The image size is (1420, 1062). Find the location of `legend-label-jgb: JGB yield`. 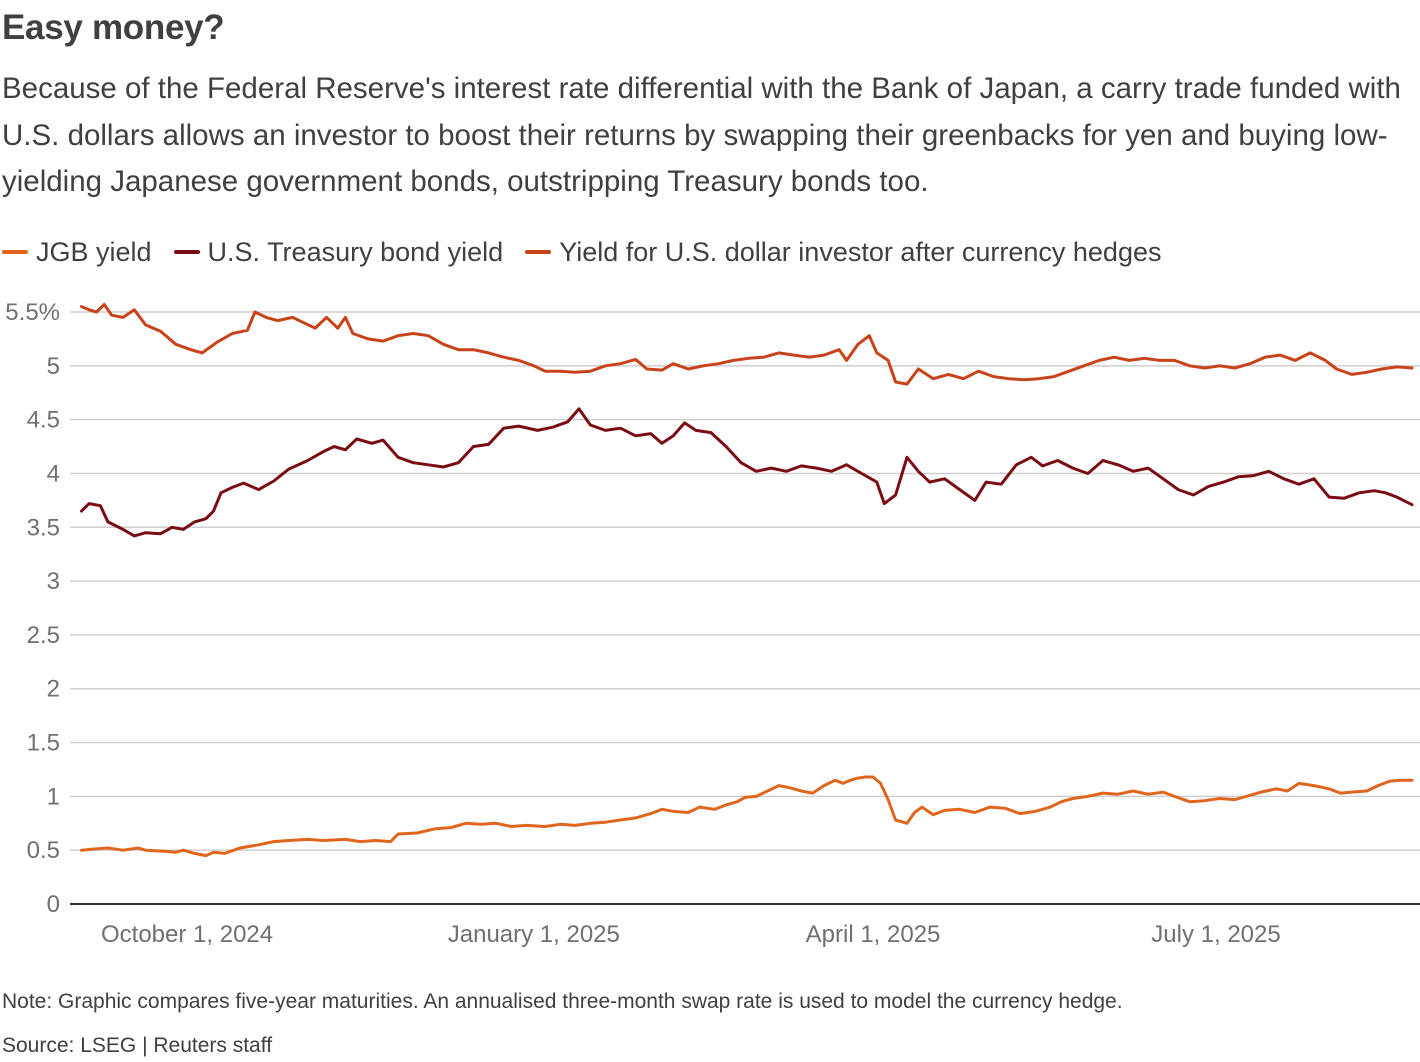

legend-label-jgb: JGB yield is located at coordinates (94, 251).